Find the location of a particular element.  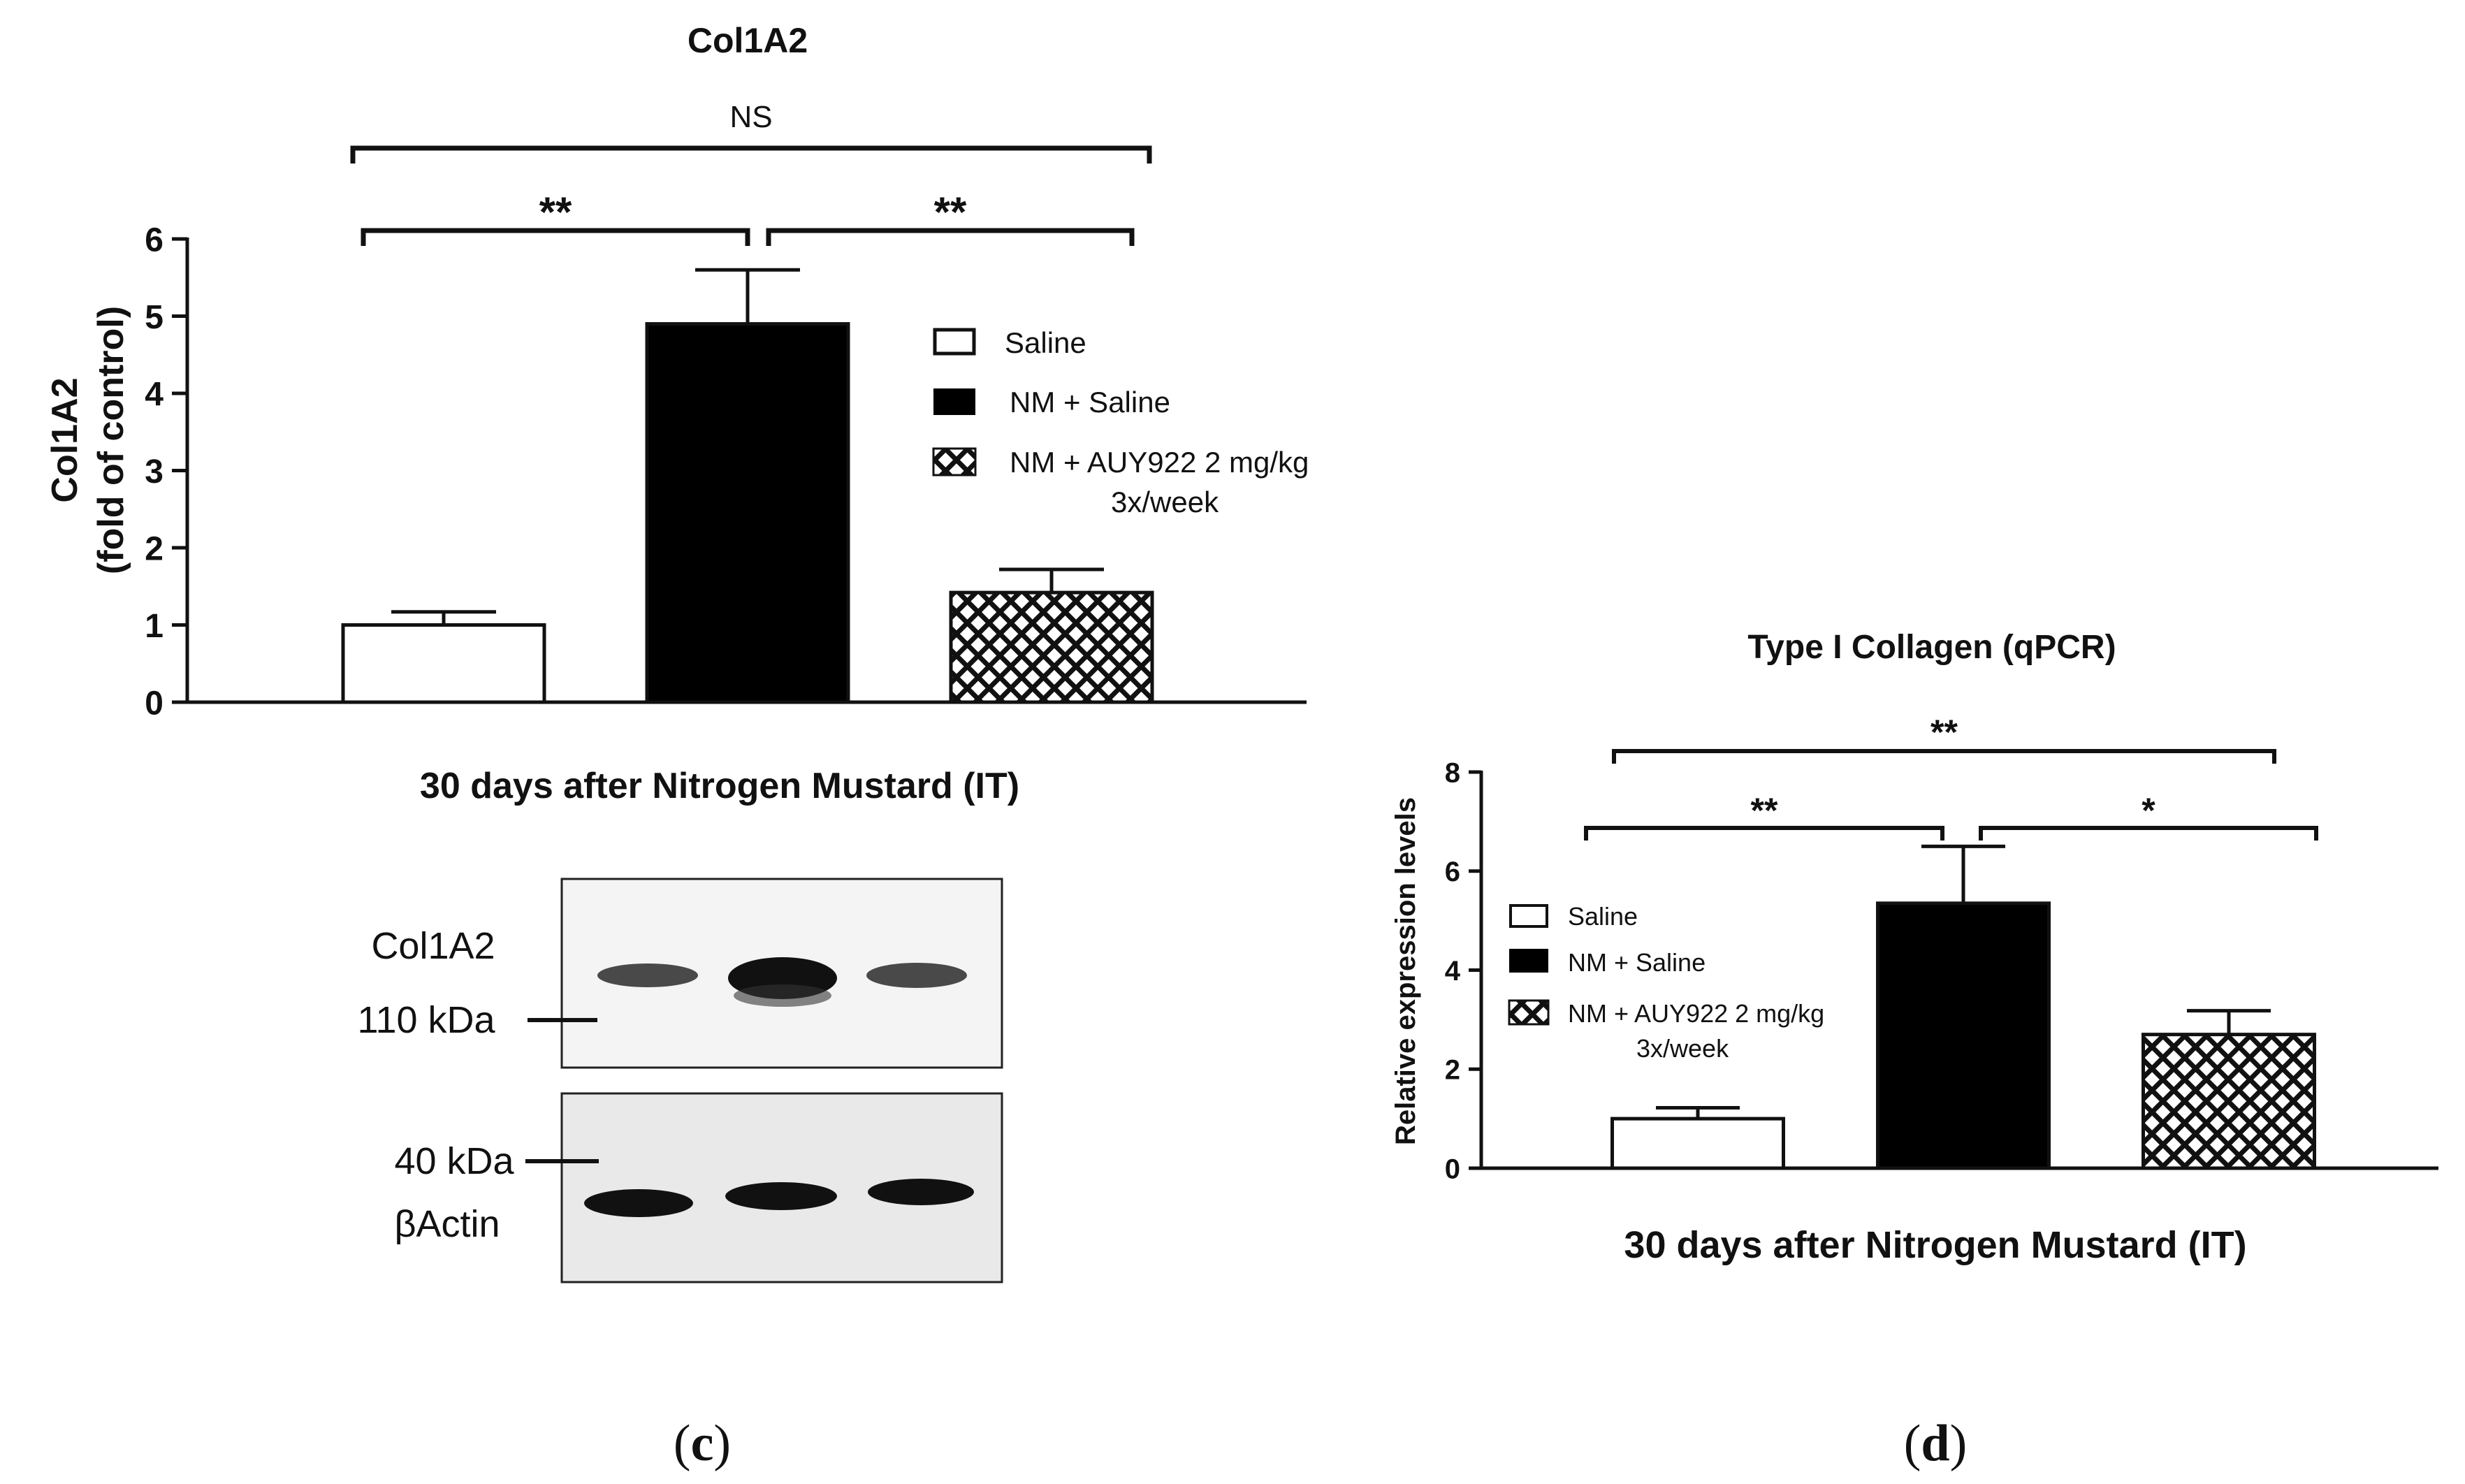

legend-label-nm-saline: NM + Saline is located at coordinates (1090, 402).